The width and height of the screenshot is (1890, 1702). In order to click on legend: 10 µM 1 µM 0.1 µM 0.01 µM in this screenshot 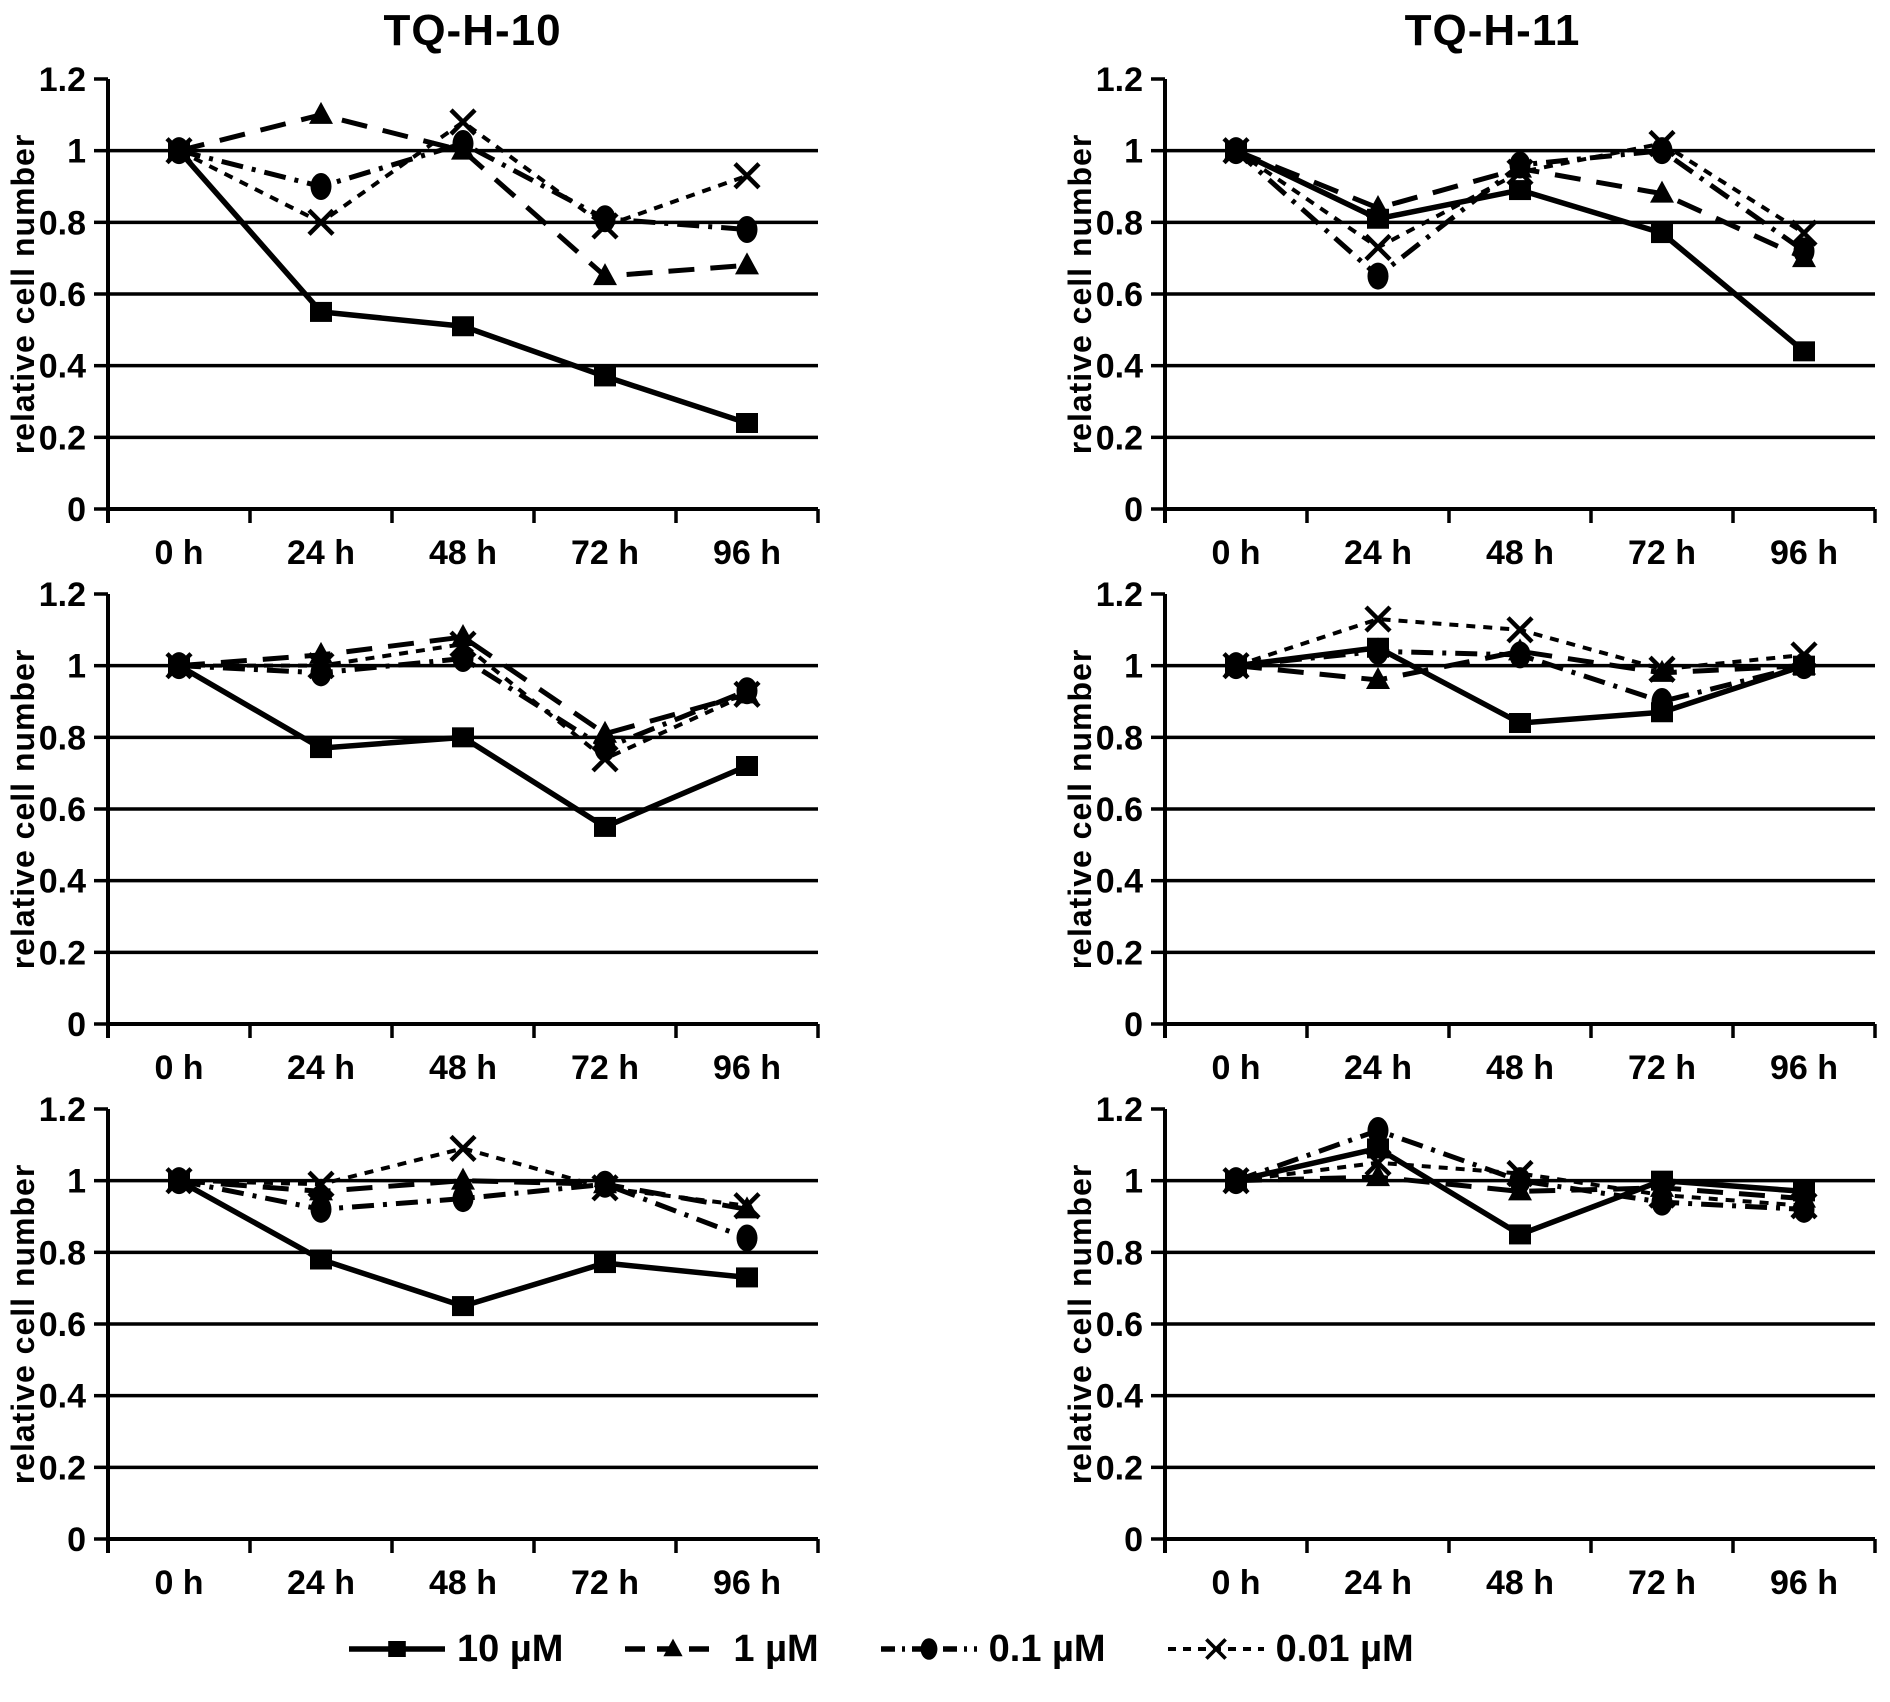, I will do `click(945, 1649)`.